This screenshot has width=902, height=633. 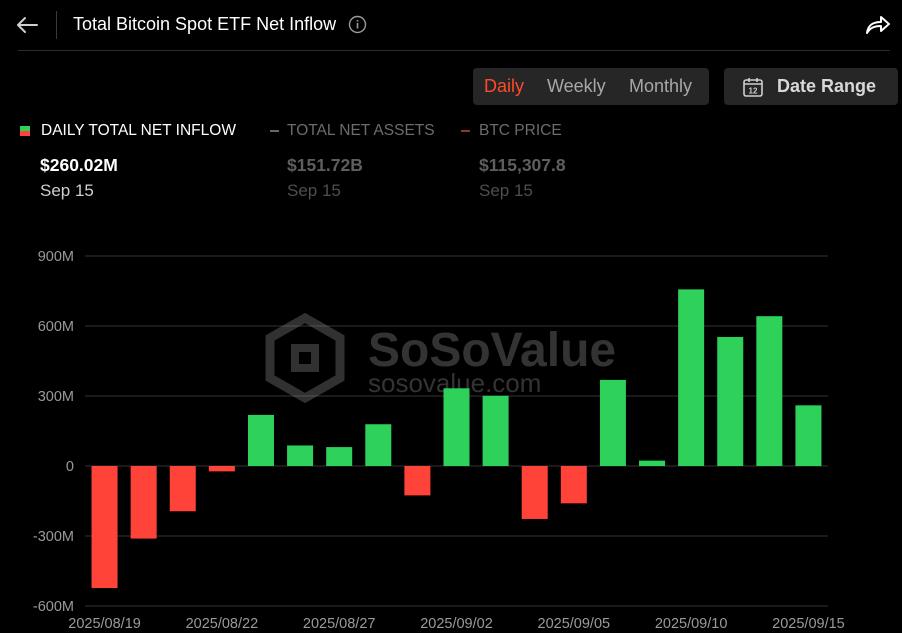 I want to click on legend-daily-net-inflow: DAILY TOTAL NET INFLOW, so click(x=135, y=132).